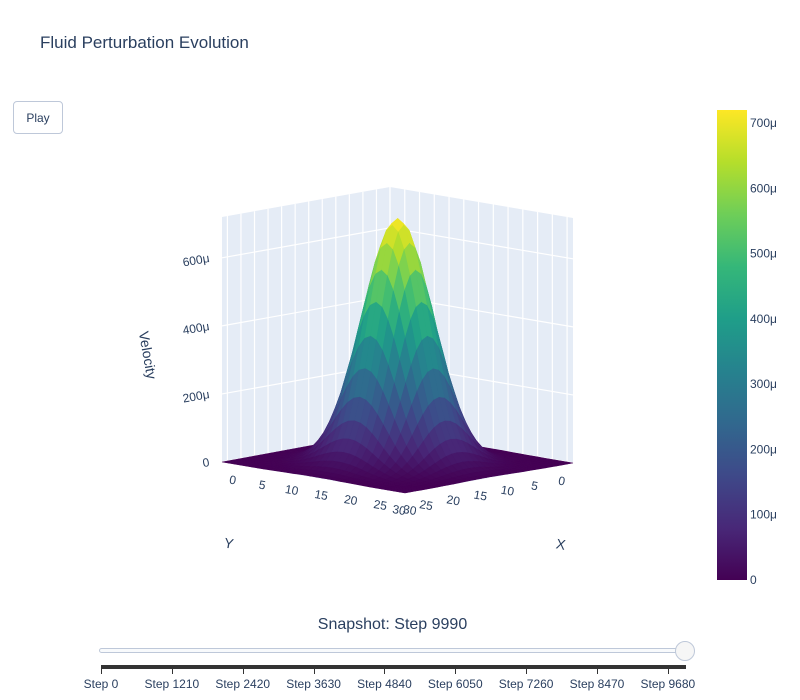  I want to click on y-tick-label: 30, so click(399, 510).